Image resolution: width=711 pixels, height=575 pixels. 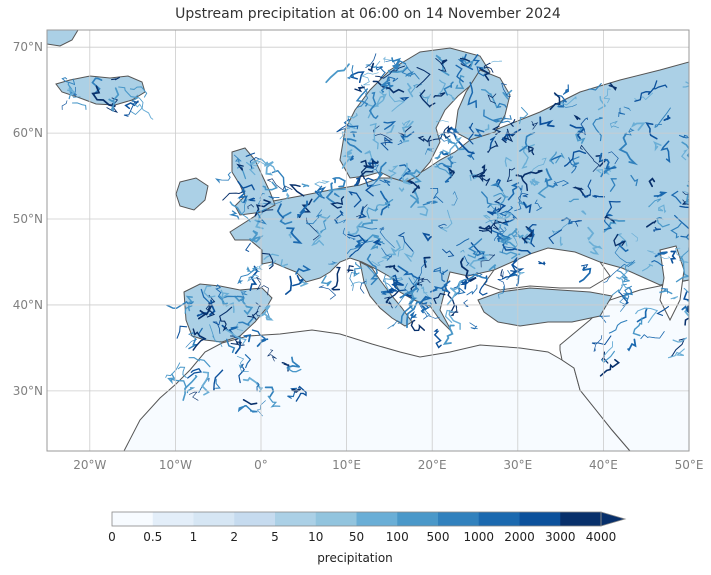 What do you see at coordinates (89, 465) in the screenshot?
I see `longitude-tick-label: 20°W` at bounding box center [89, 465].